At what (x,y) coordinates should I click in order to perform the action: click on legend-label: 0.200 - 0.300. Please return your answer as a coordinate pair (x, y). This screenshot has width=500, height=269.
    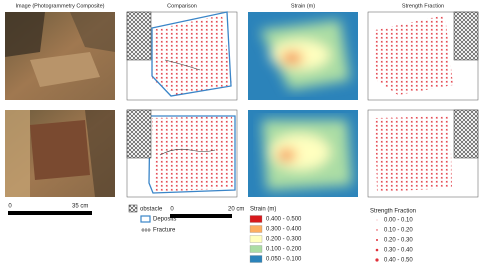
    Looking at the image, I should click on (284, 240).